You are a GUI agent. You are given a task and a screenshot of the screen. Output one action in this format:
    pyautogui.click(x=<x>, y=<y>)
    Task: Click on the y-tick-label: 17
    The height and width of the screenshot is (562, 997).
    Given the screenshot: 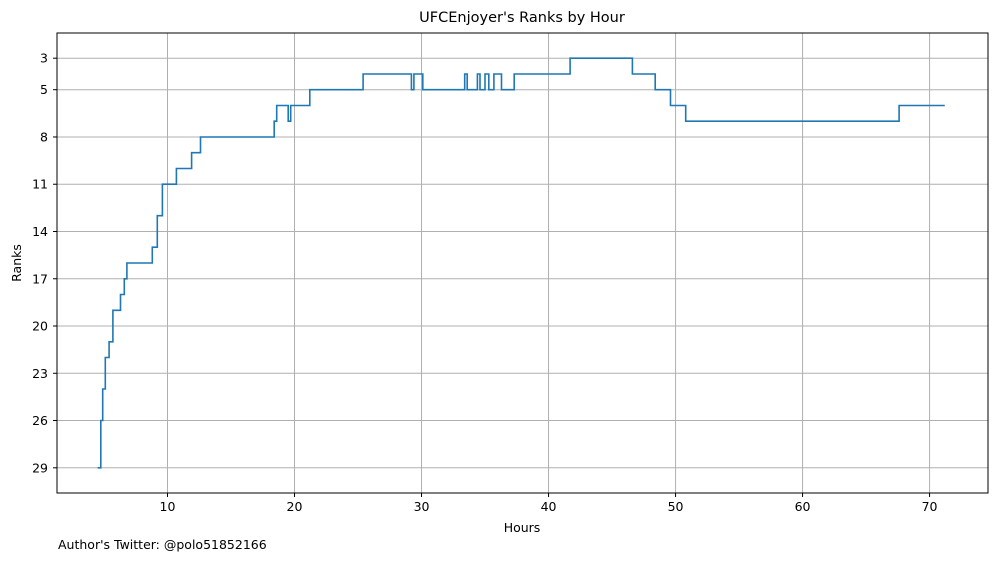 What is the action you would take?
    pyautogui.click(x=40, y=278)
    